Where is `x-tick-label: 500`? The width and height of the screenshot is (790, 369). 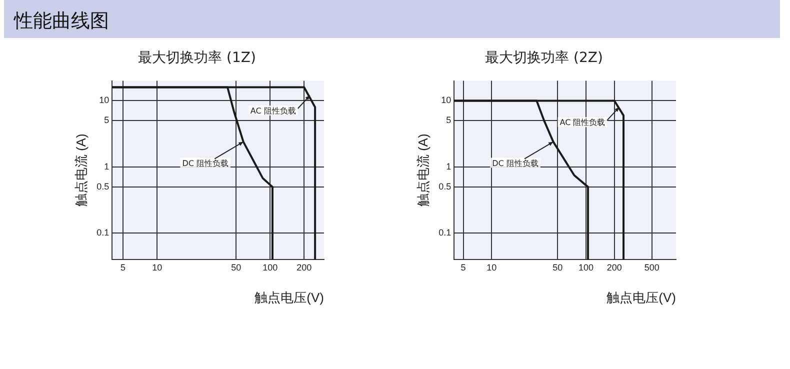
x-tick-label: 500 is located at coordinates (652, 267).